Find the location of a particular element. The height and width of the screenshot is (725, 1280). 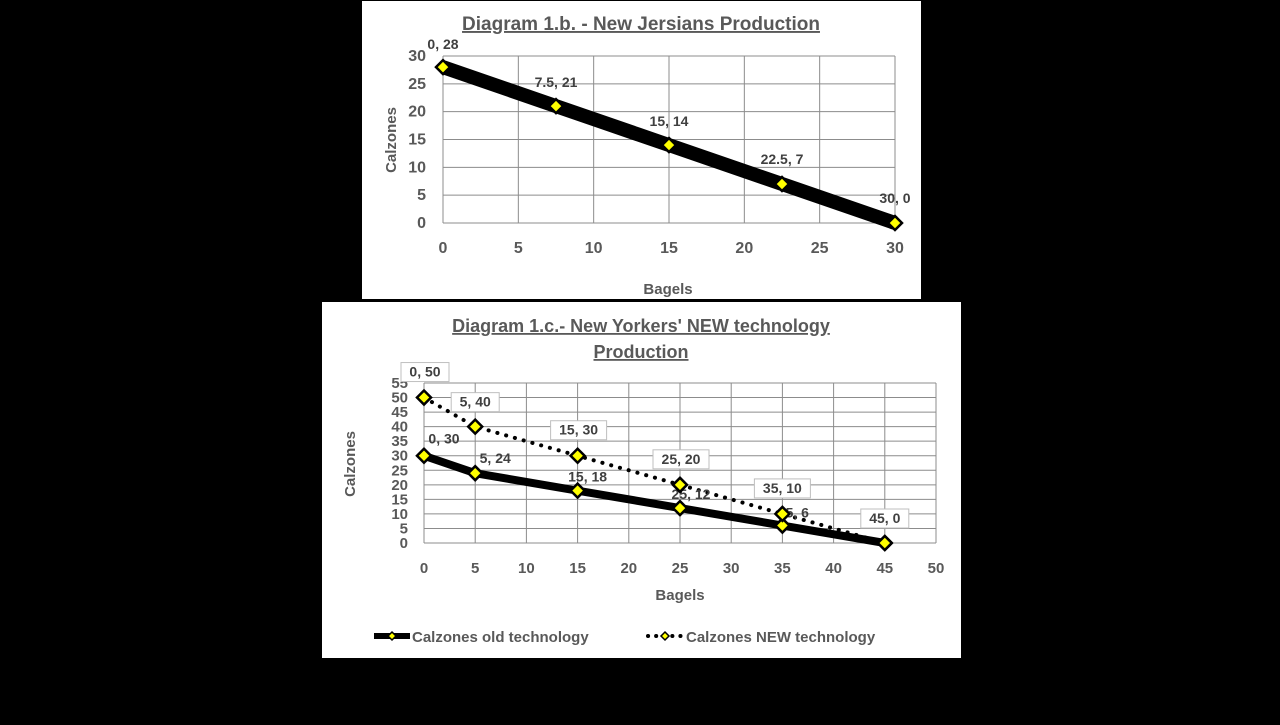

data-label: 0, 50 is located at coordinates (424, 372).